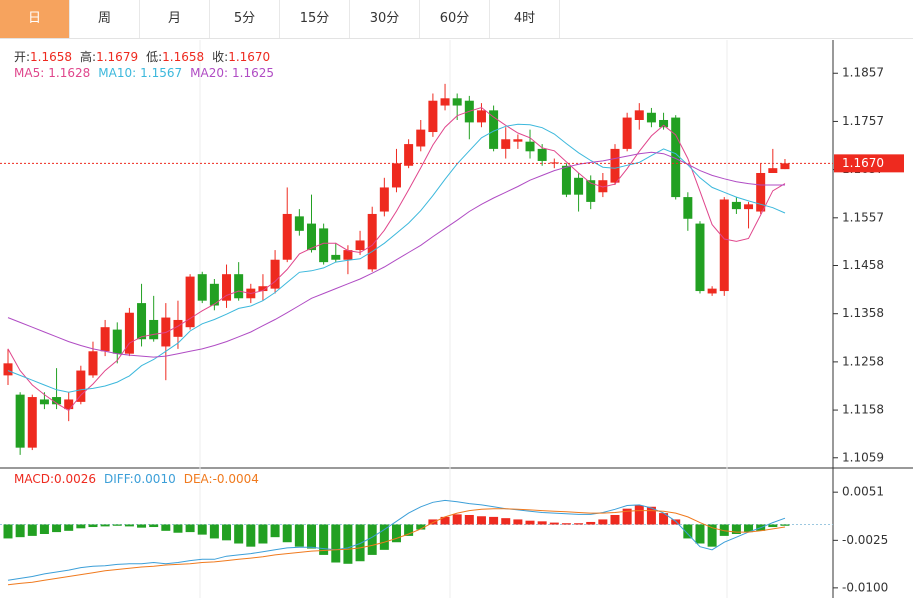 The height and width of the screenshot is (601, 913). I want to click on macd-line, so click(396, 540).